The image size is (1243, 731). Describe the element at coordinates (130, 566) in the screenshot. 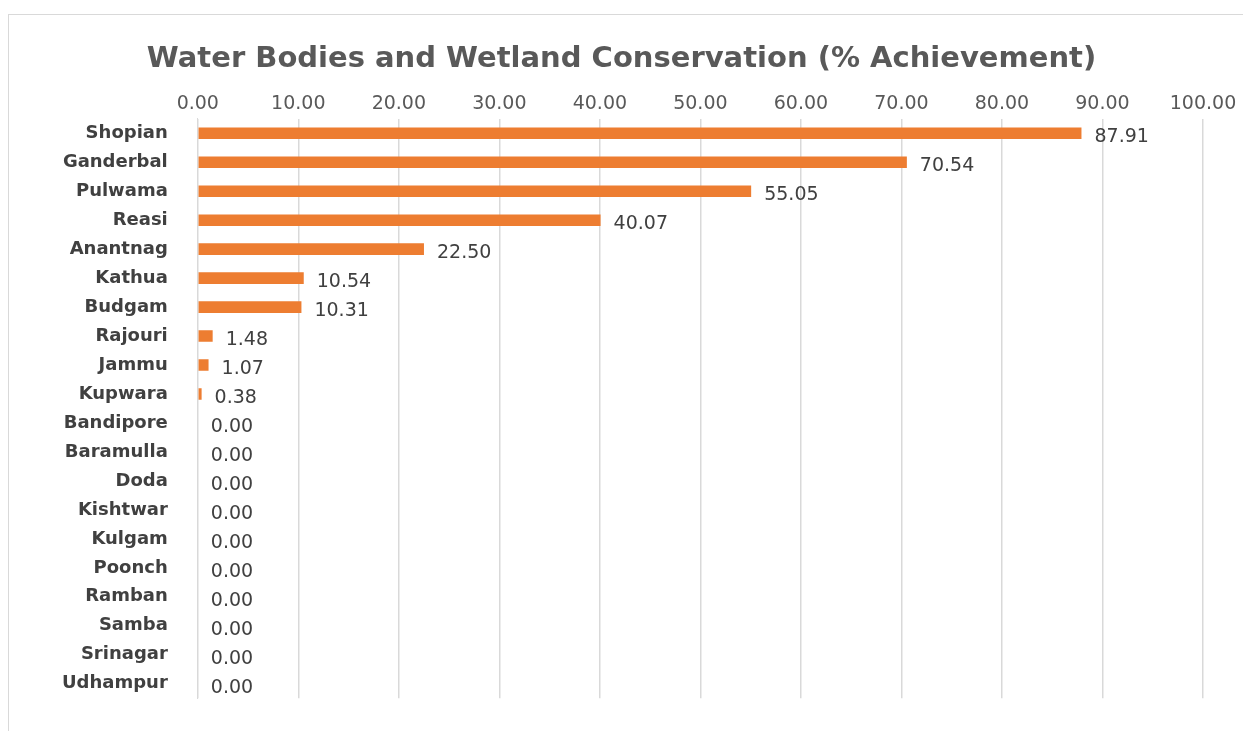

I see `y-tick-label: Poonch` at that location.